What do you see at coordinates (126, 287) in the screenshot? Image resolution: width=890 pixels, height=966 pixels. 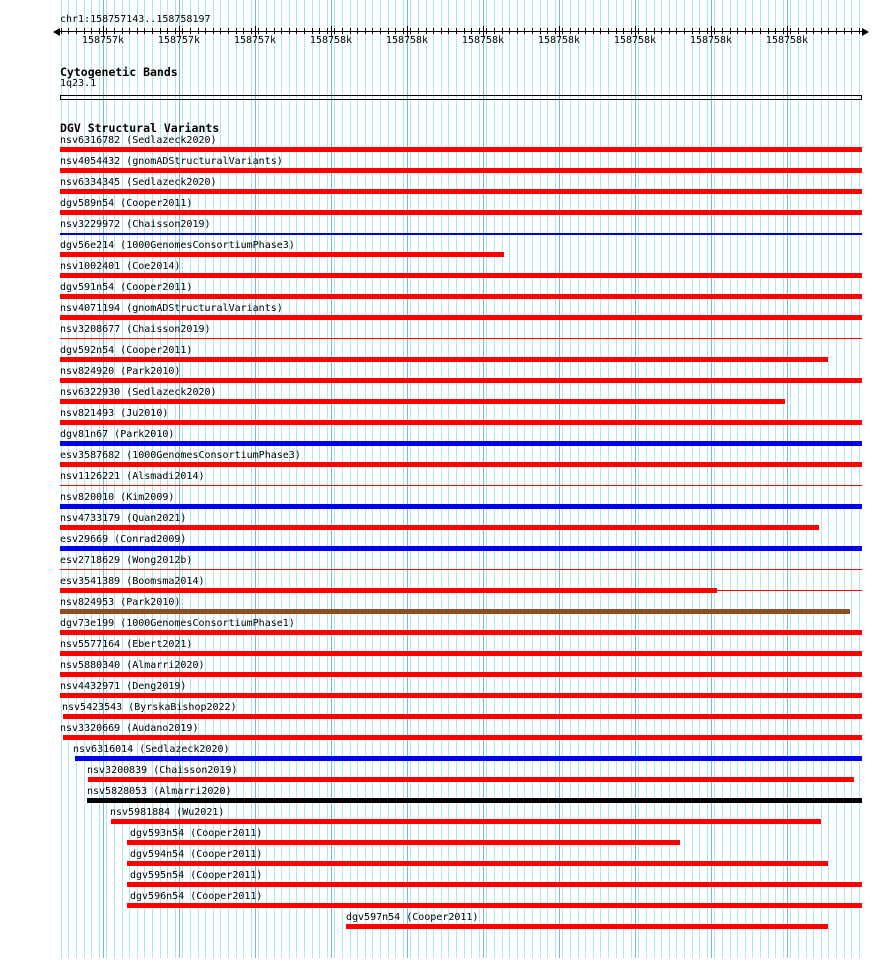 I see `variant-label: dgv591n54 (Cooper2011)` at bounding box center [126, 287].